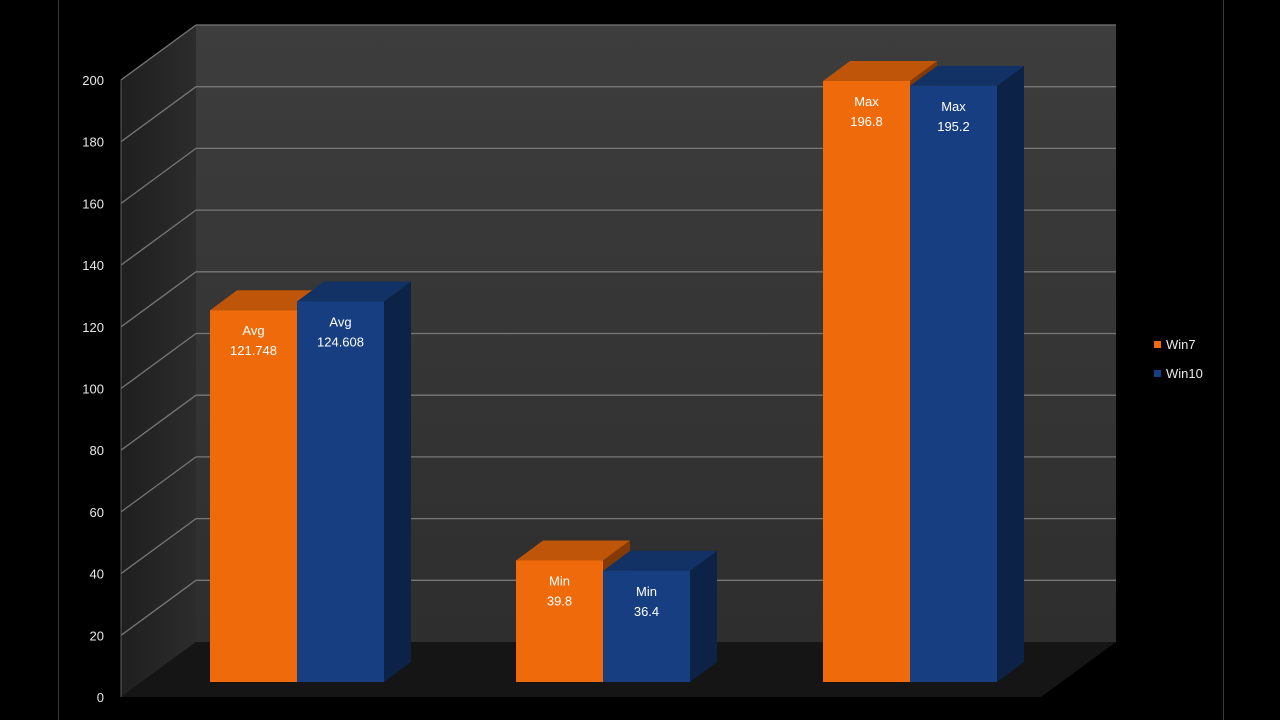 Image resolution: width=1280 pixels, height=720 pixels. Describe the element at coordinates (93, 80) in the screenshot. I see `y-tick-label: 200` at that location.